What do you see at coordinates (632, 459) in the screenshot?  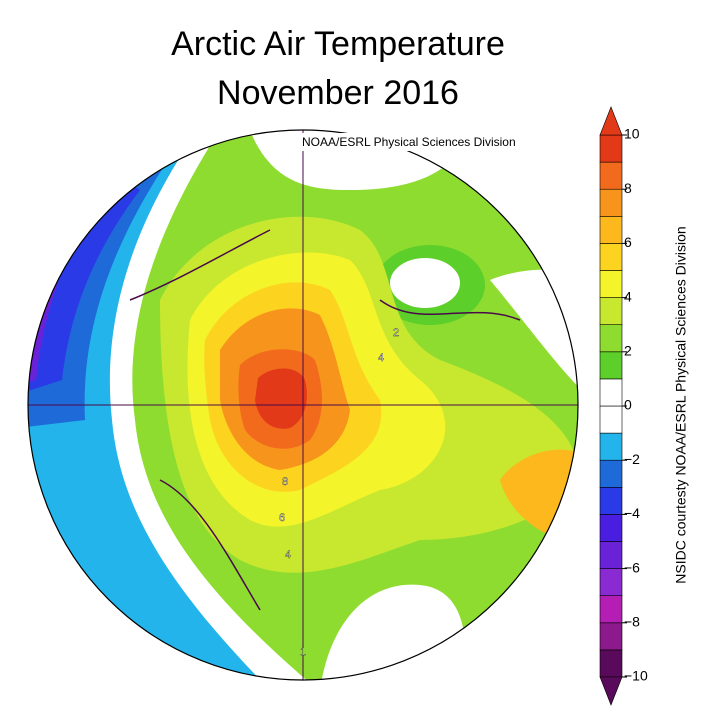 I see `colorbar-tick-label: −2` at bounding box center [632, 459].